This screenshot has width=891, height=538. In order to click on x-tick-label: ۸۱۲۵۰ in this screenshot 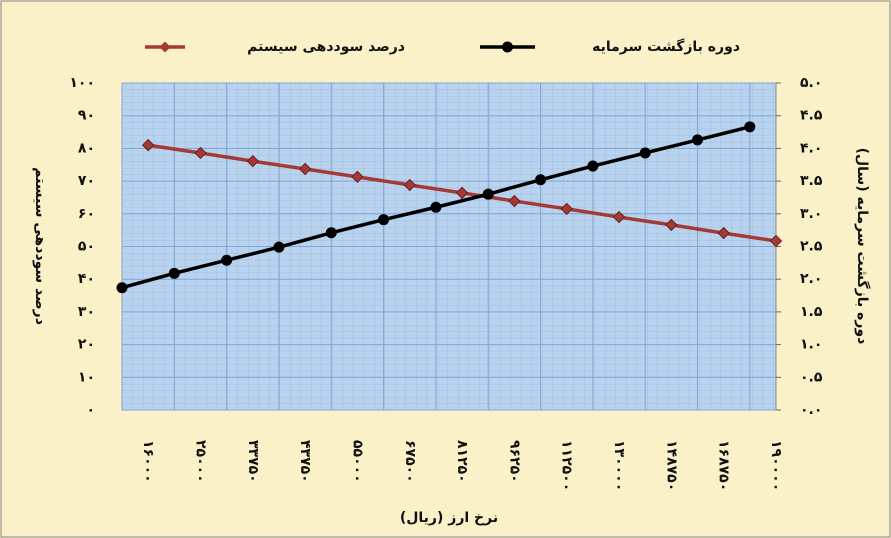, I will do `click(462, 461)`.